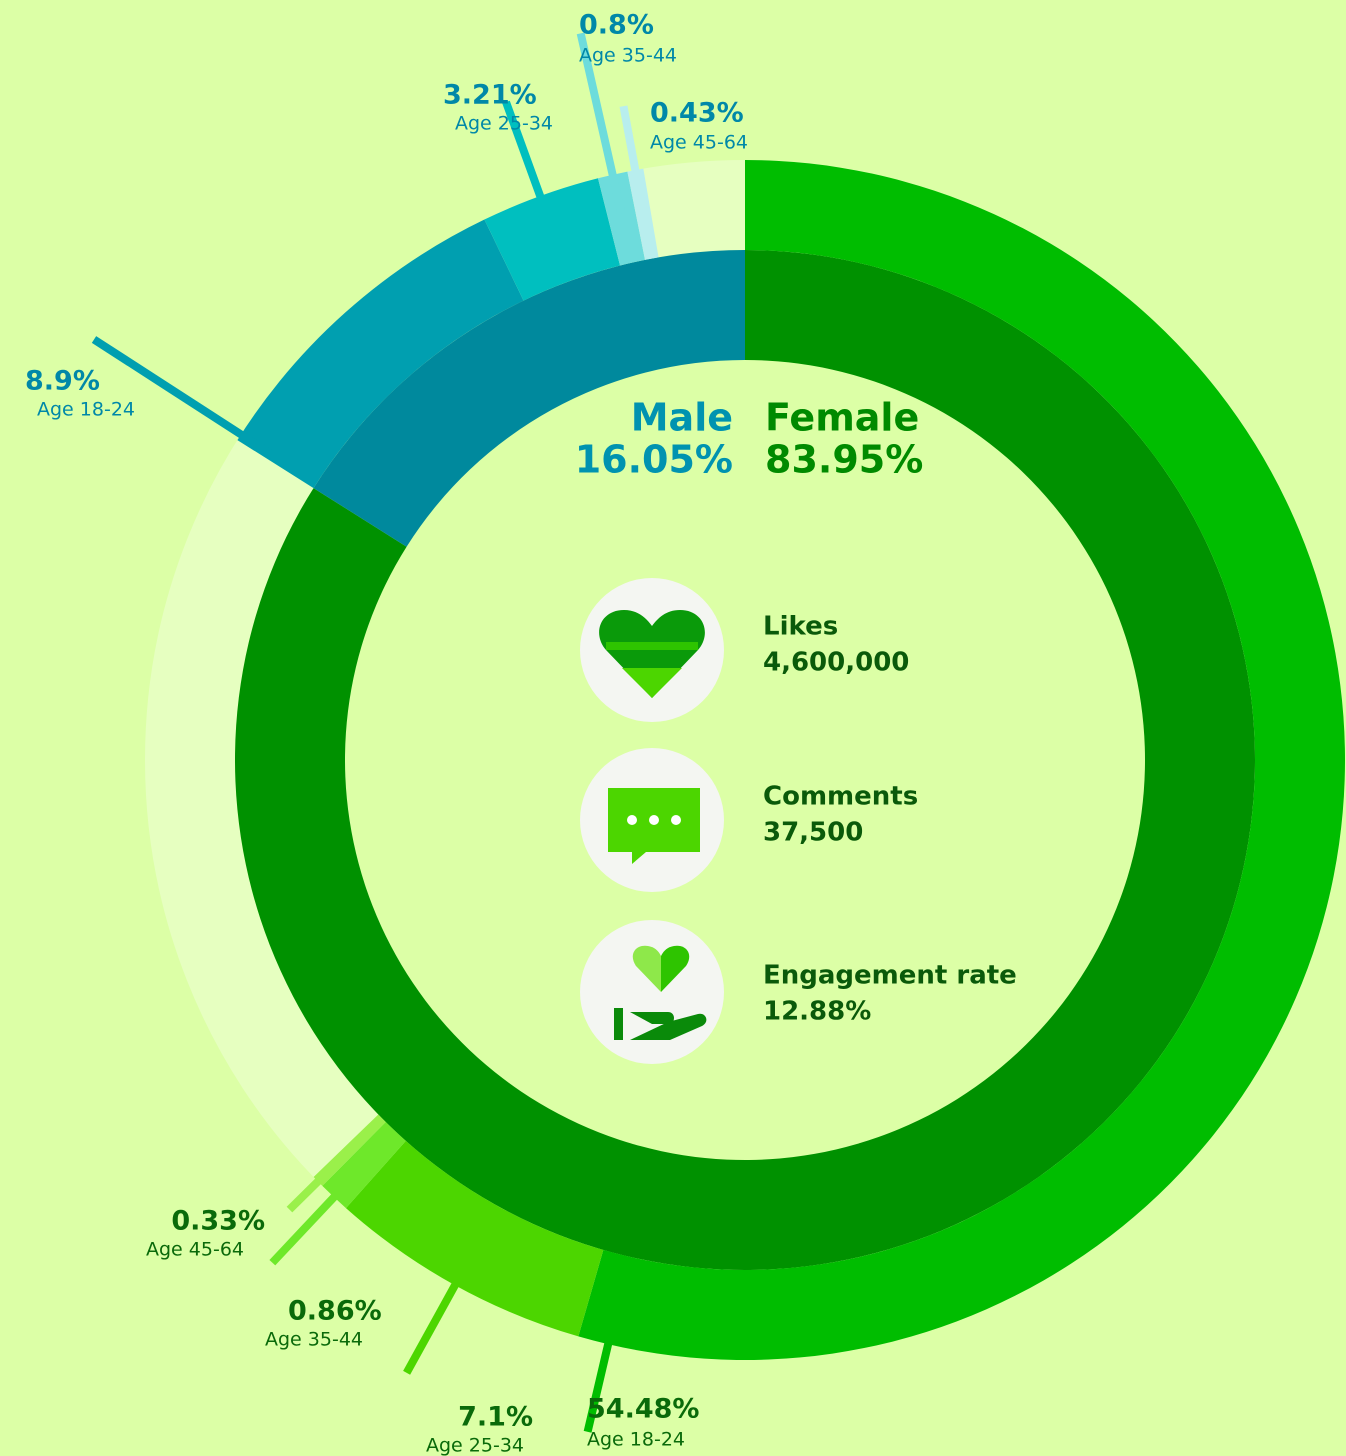 This screenshot has height=1456, width=1346. Describe the element at coordinates (697, 113) in the screenshot. I see `value-label: 0.43%` at that location.